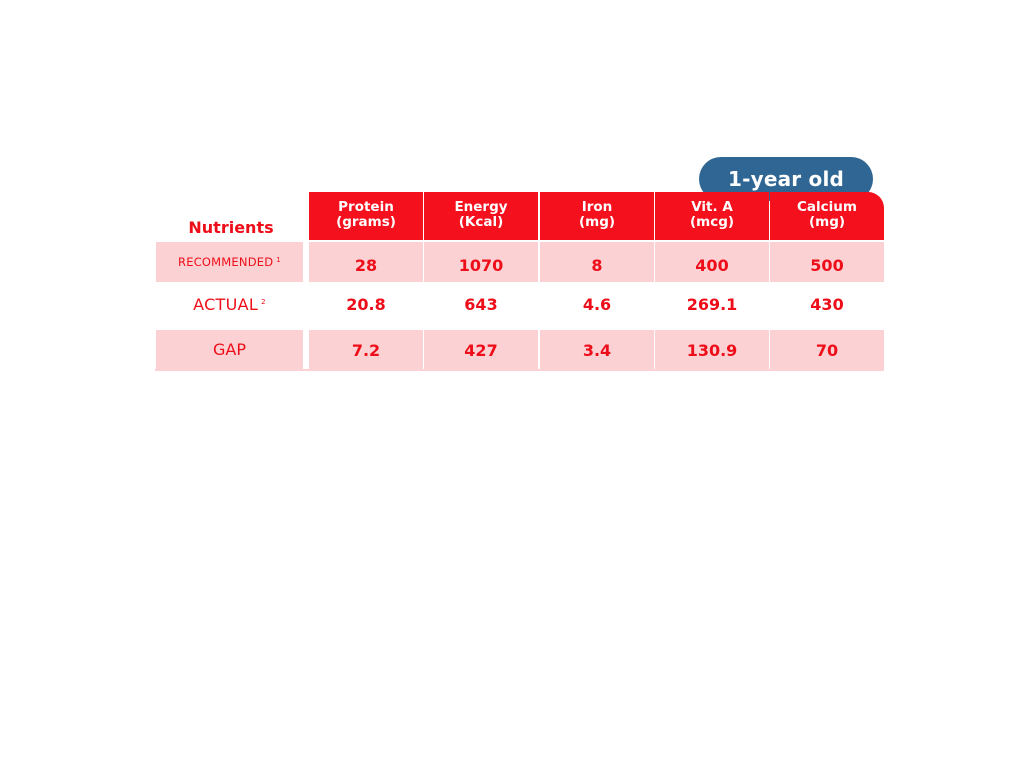  I want to click on row-label: RECOMMENDED 1, so click(229, 262).